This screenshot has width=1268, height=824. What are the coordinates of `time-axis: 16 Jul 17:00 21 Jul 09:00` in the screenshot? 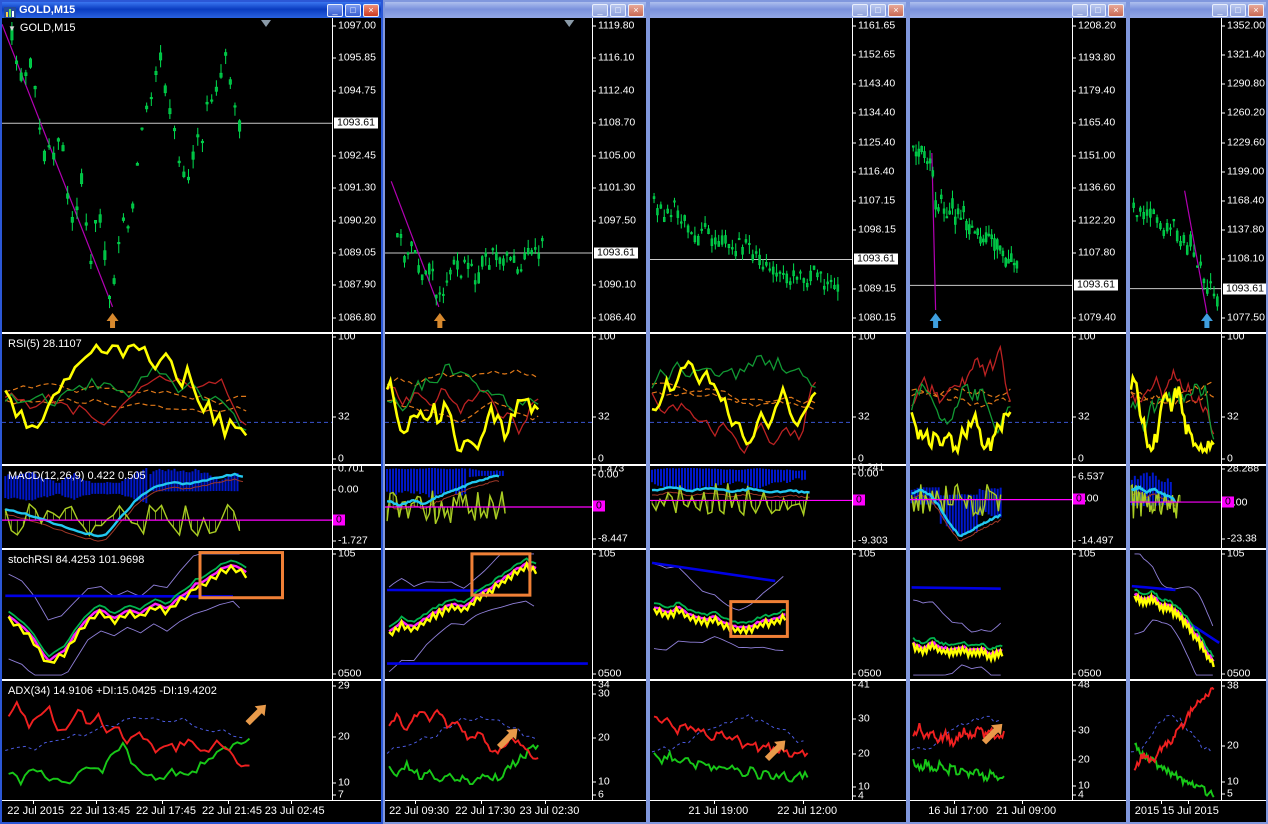 It's located at (1018, 811).